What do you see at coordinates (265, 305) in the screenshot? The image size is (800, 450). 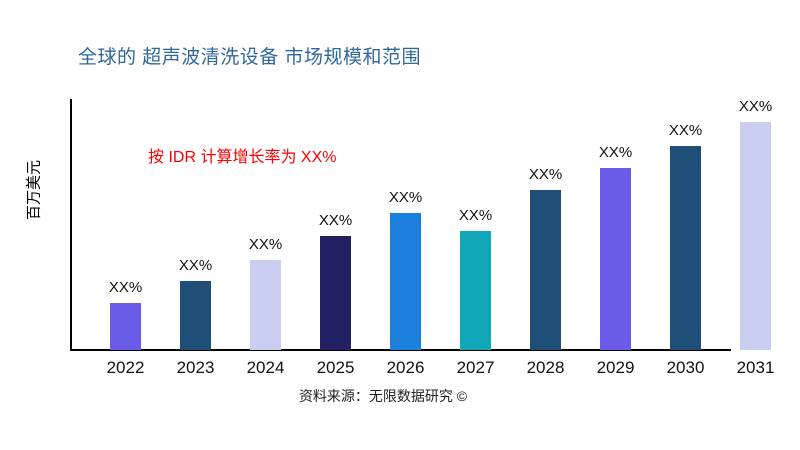 I see `bar-2024` at bounding box center [265, 305].